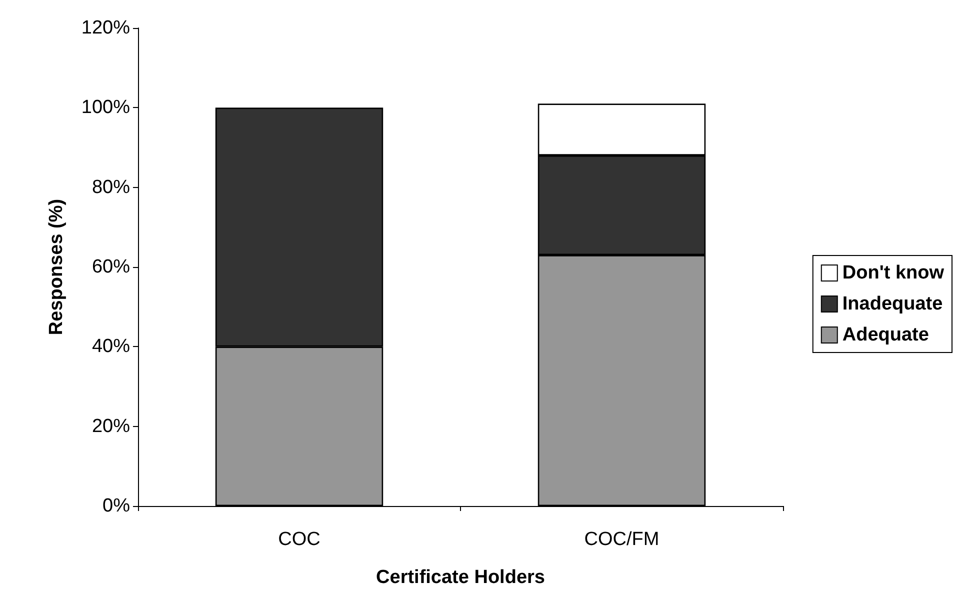 The width and height of the screenshot is (966, 608). Describe the element at coordinates (622, 539) in the screenshot. I see `x-tick-label: COC/FM` at that location.